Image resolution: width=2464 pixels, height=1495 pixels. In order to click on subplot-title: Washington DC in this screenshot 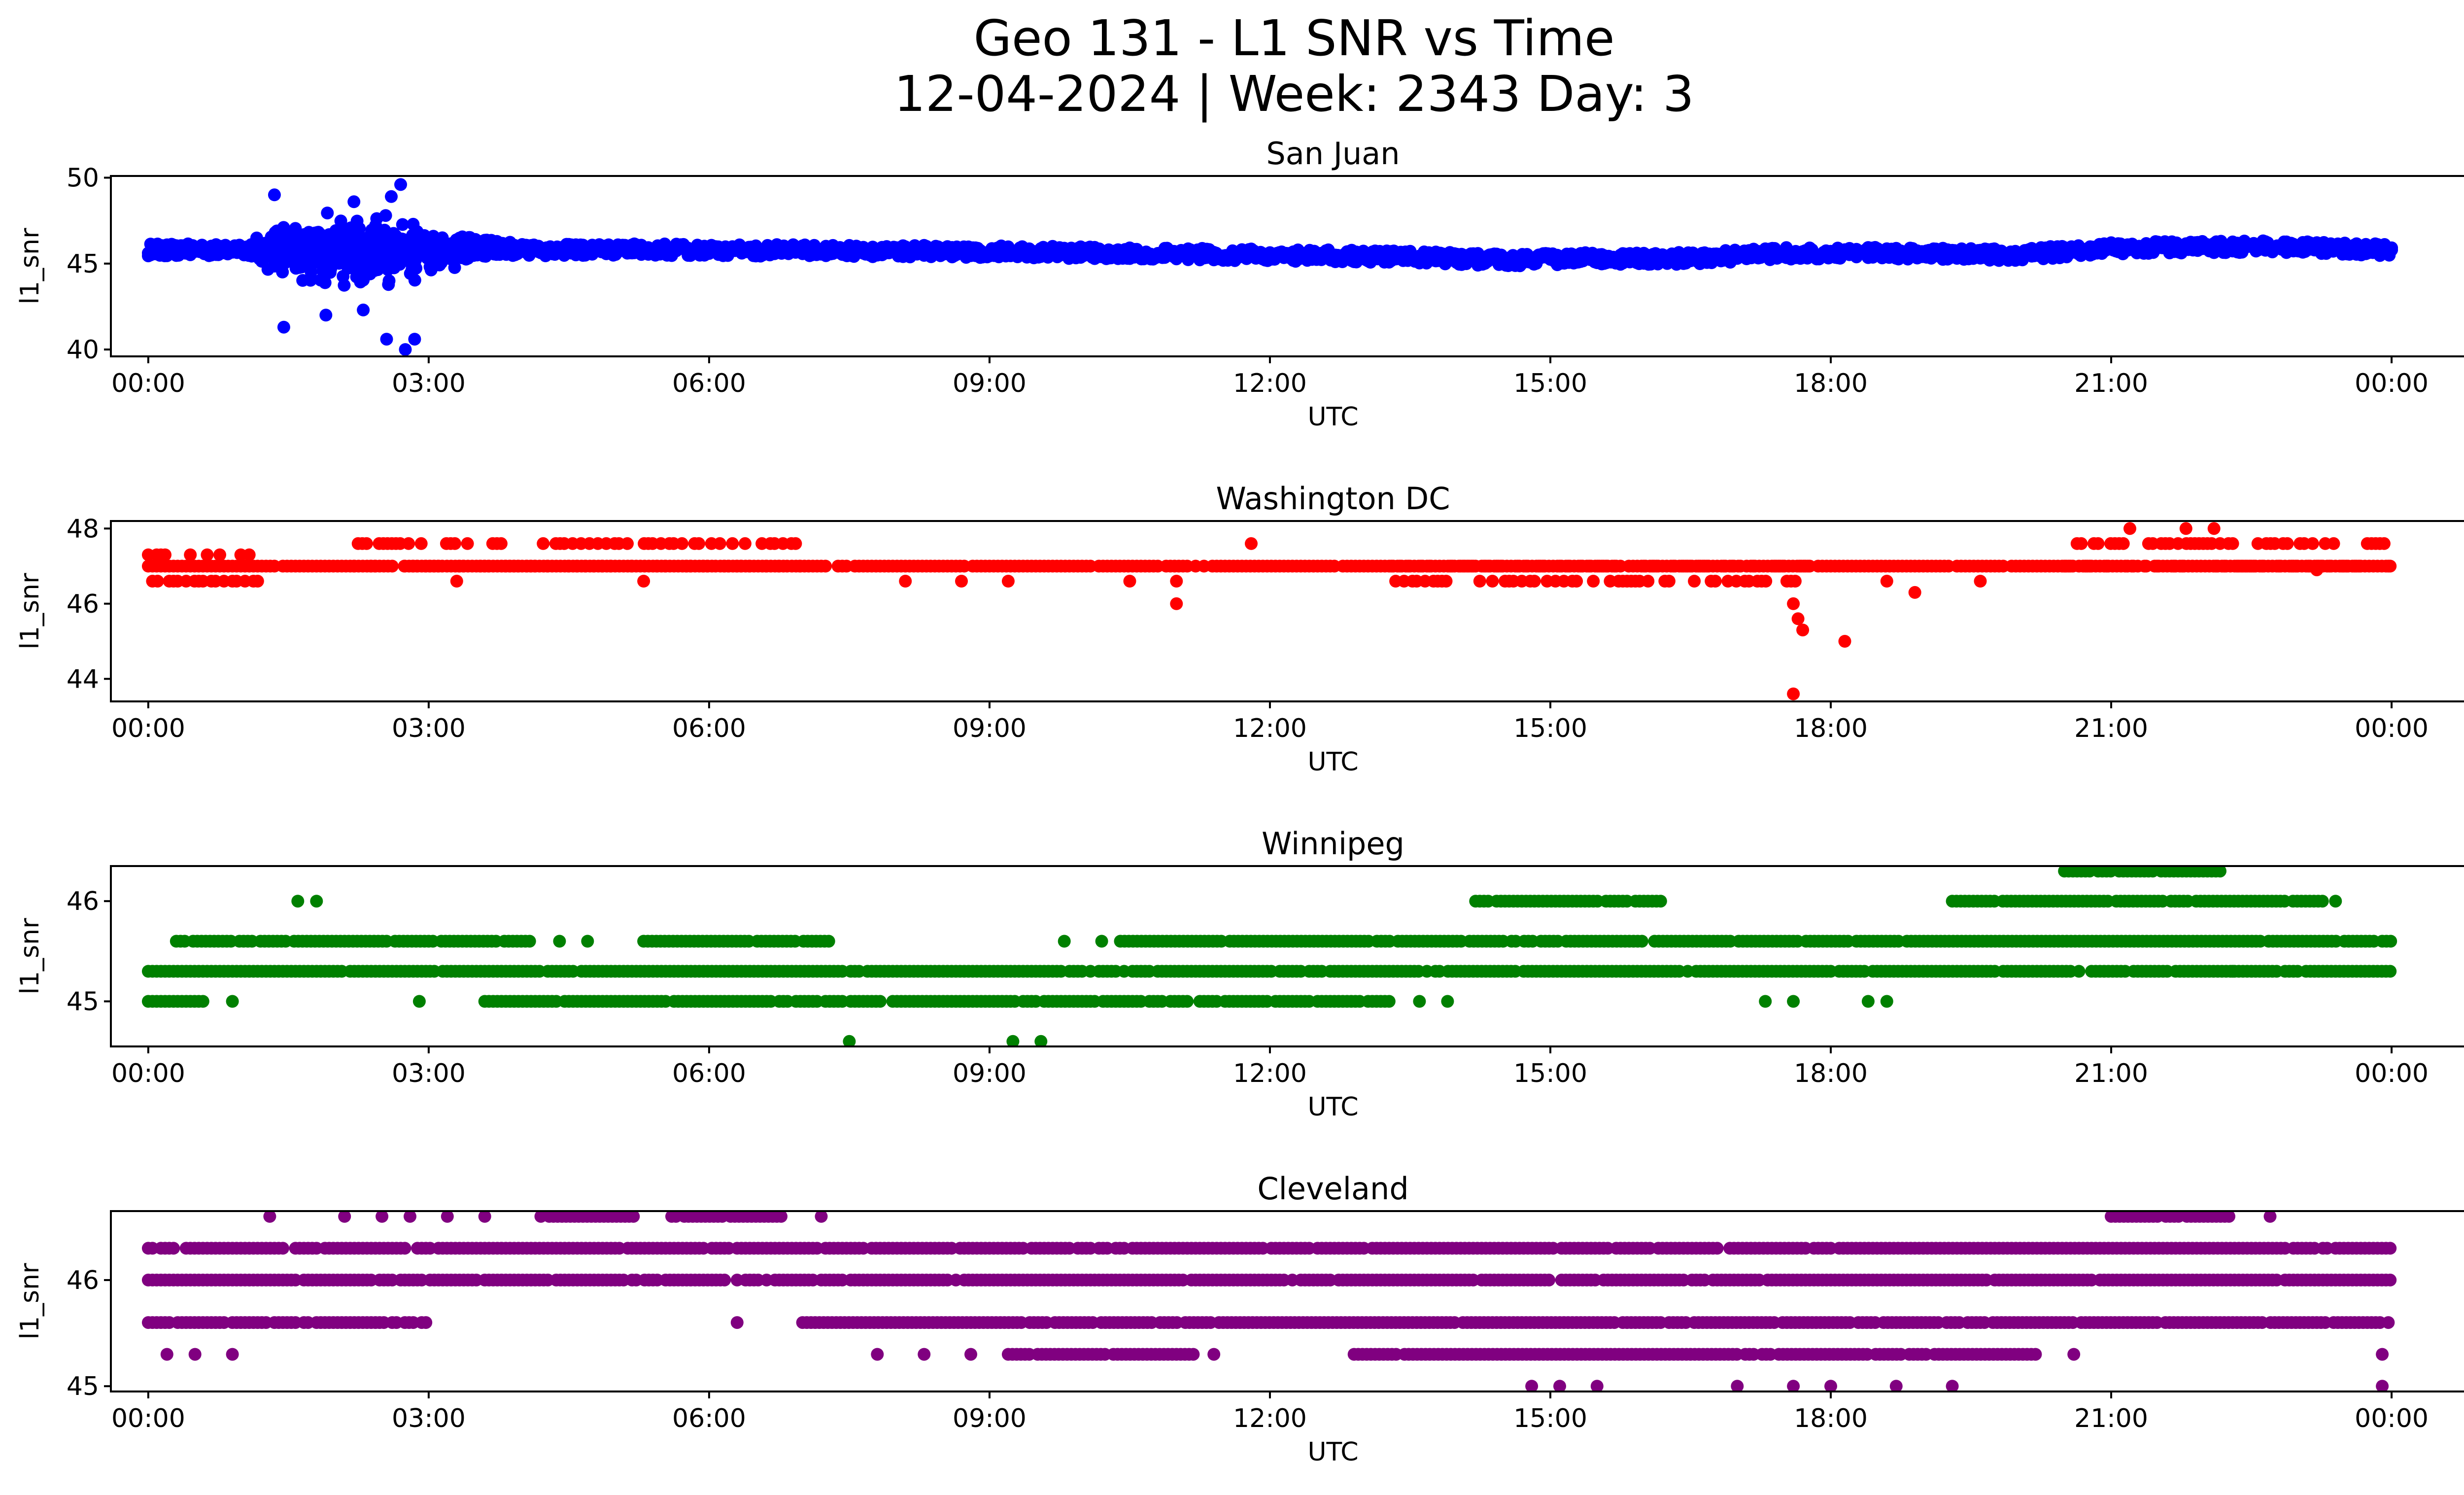, I will do `click(1333, 499)`.